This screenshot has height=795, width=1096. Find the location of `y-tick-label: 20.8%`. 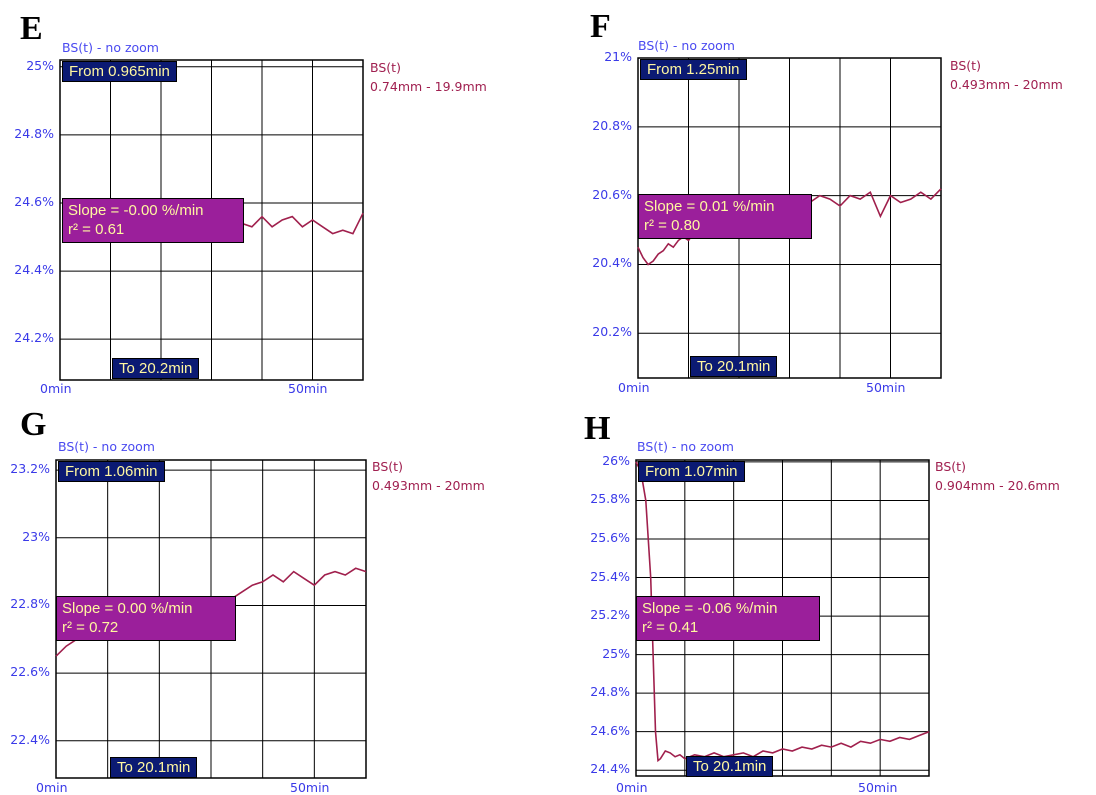

y-tick-label: 20.8% is located at coordinates (612, 125).